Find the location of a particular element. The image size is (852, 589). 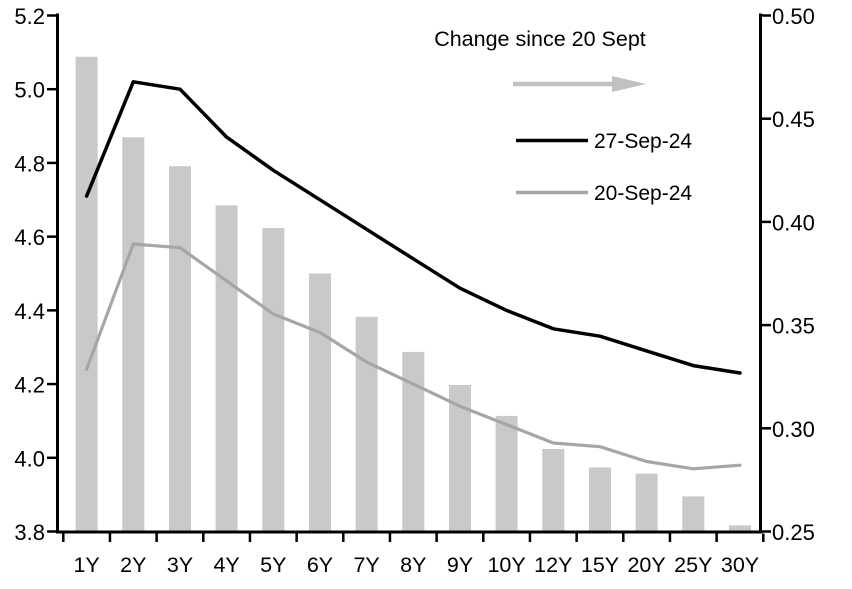

left-axis-tick-label: 4.6 is located at coordinates (29, 237).